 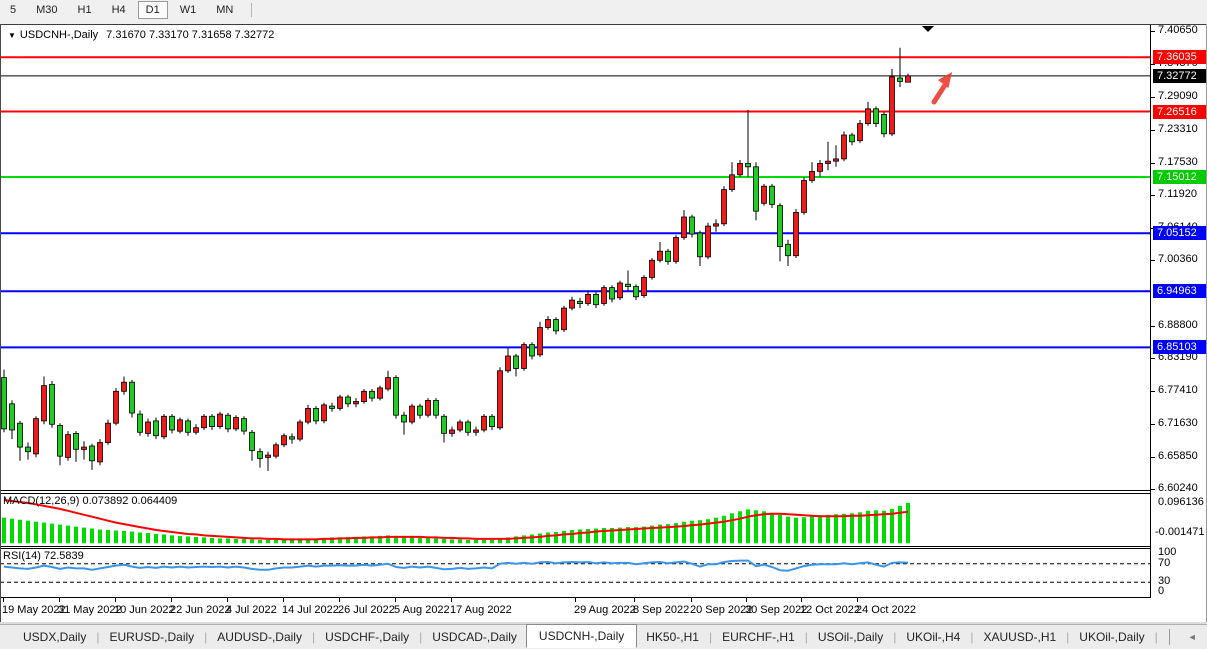 What do you see at coordinates (1192, 637) in the screenshot?
I see `tab-scroll-left-button: ◄` at bounding box center [1192, 637].